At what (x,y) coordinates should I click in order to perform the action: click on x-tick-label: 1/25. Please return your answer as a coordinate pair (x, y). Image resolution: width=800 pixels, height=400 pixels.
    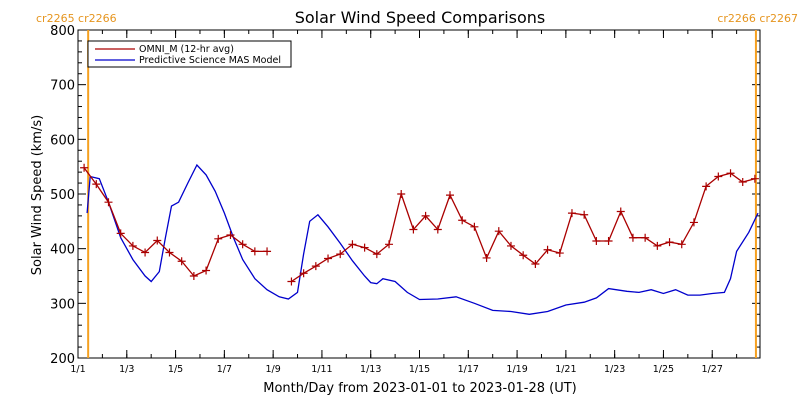
    Looking at the image, I should click on (663, 369).